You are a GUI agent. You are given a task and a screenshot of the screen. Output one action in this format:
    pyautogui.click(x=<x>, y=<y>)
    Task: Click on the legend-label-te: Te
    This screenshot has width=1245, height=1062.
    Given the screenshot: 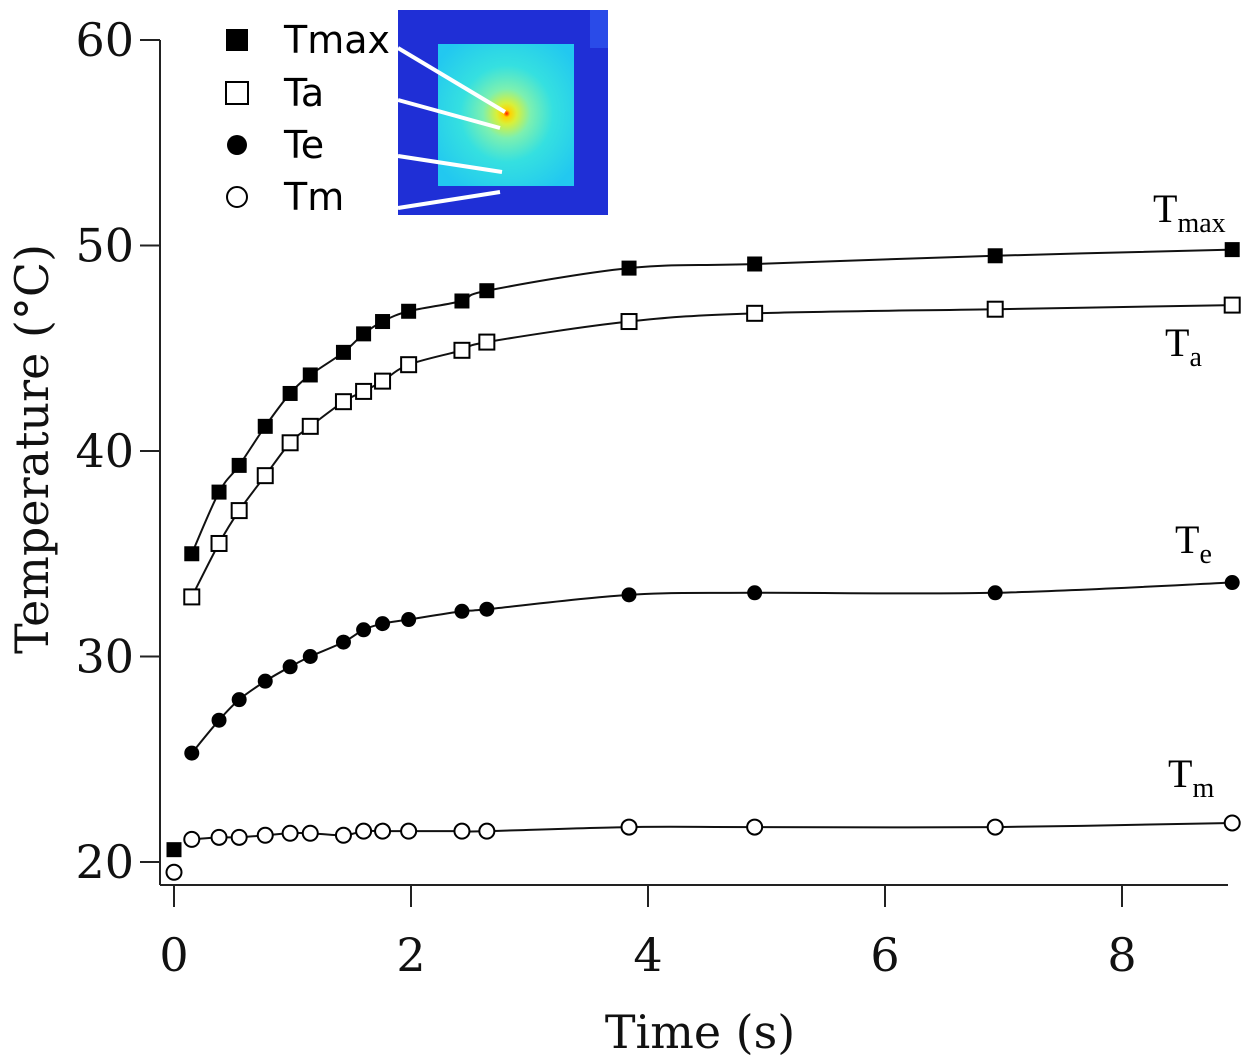 What is the action you would take?
    pyautogui.click(x=303, y=145)
    